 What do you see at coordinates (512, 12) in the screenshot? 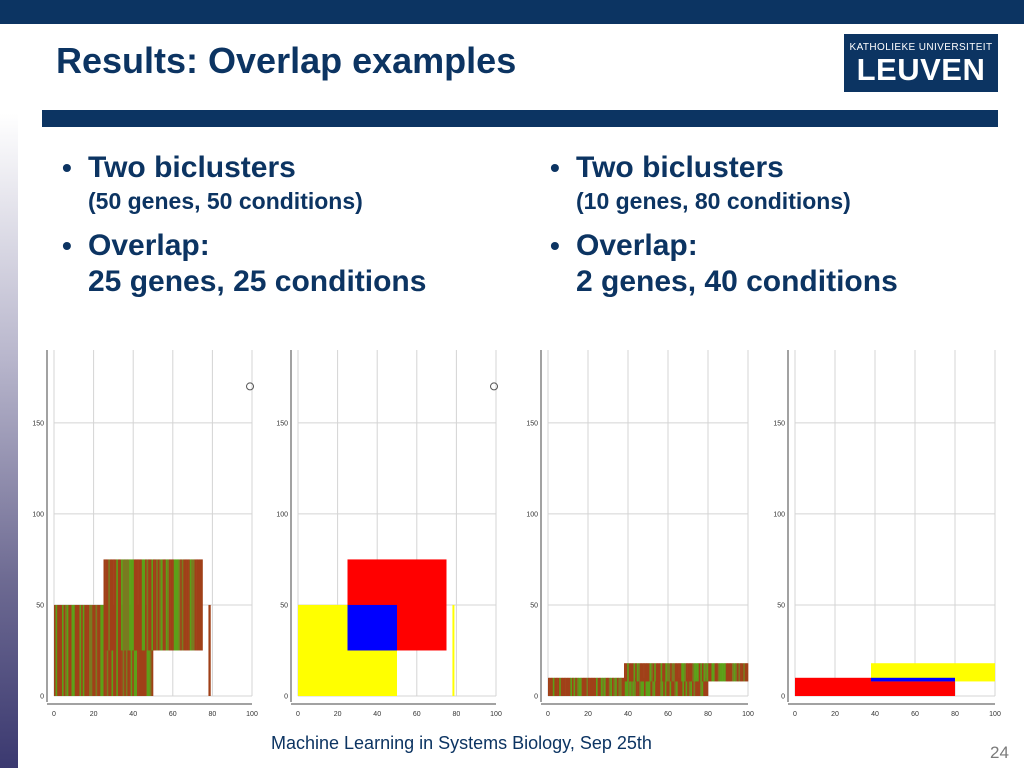
I see `top-bar` at bounding box center [512, 12].